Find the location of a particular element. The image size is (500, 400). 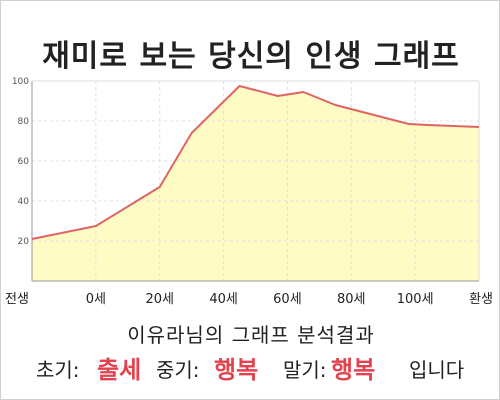

x-tick-label: 20세 is located at coordinates (159, 299).